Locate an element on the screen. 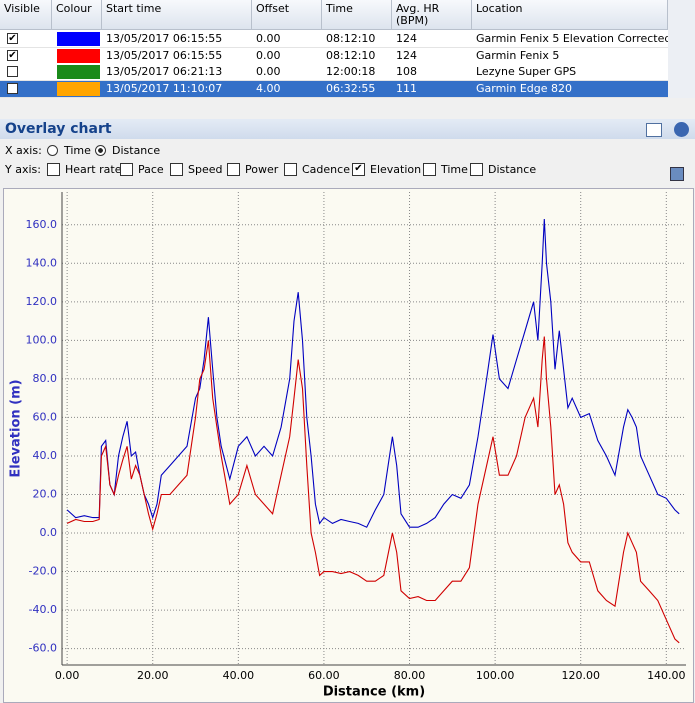 Image resolution: width=695 pixels, height=703 pixels. layout-button is located at coordinates (654, 130).